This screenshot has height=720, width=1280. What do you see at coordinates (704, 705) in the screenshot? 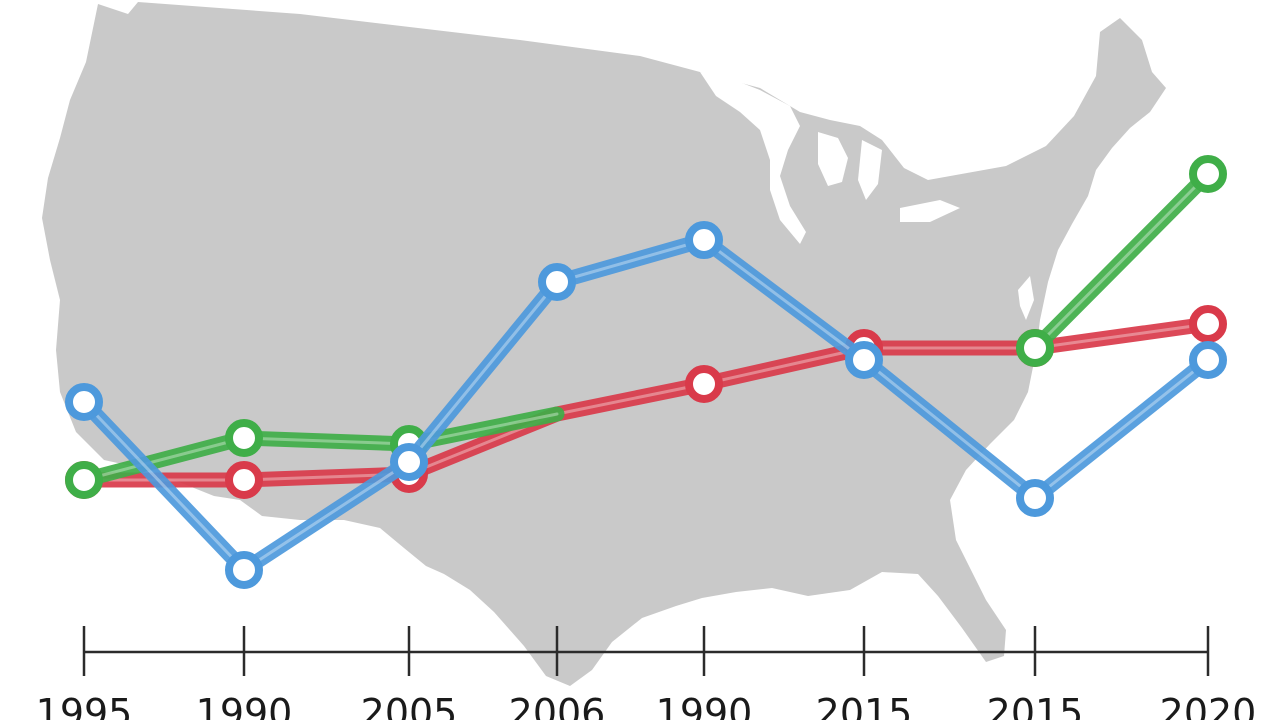
I see `x-tick-label-4: 1990` at bounding box center [704, 705].